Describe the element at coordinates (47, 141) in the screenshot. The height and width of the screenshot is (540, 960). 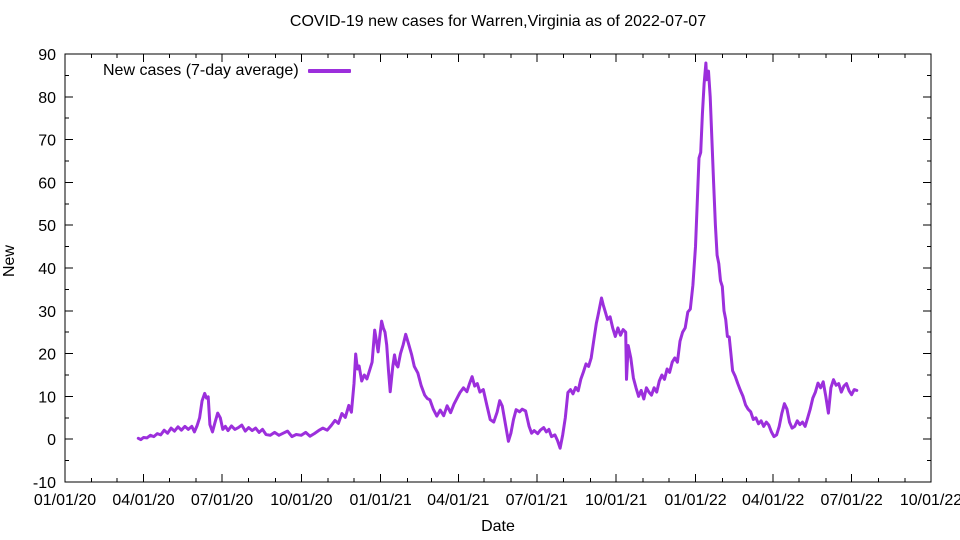
I see `y-tick-label: 70` at that location.